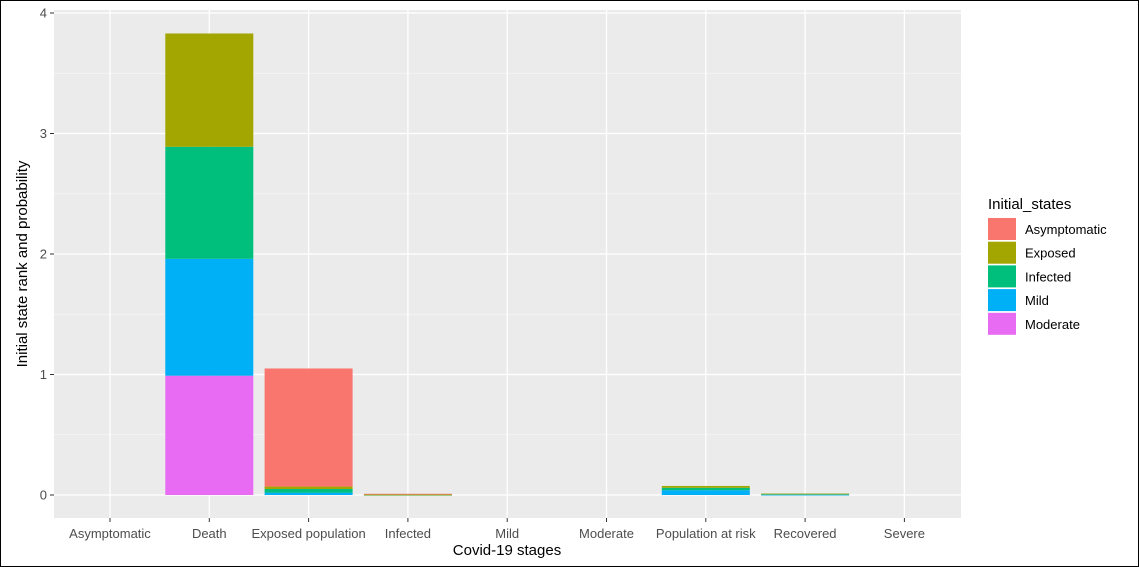 The width and height of the screenshot is (1139, 567). Describe the element at coordinates (1050, 253) in the screenshot. I see `legend-label: Exposed` at that location.